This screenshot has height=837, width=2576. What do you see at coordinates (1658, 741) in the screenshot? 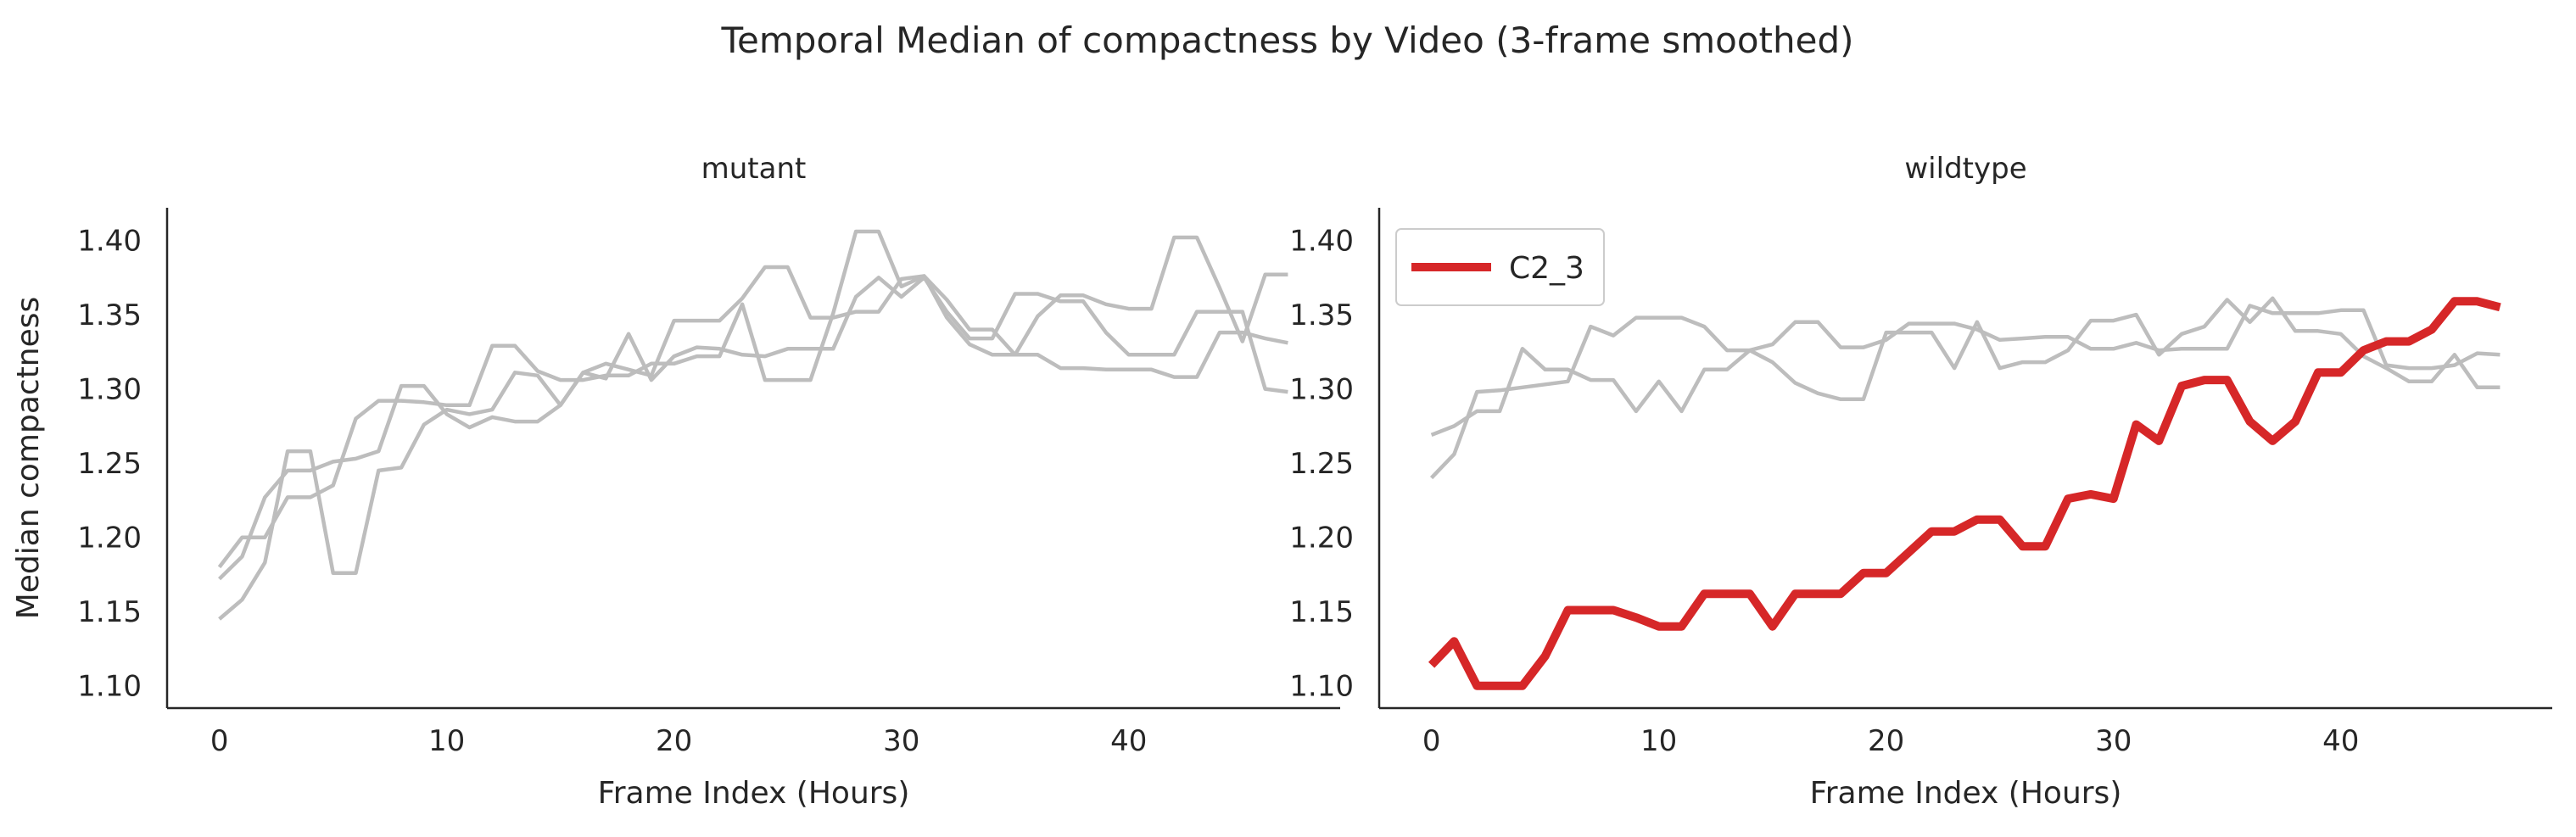
I see `panel-1-x-tick-label: 10` at bounding box center [1658, 741].